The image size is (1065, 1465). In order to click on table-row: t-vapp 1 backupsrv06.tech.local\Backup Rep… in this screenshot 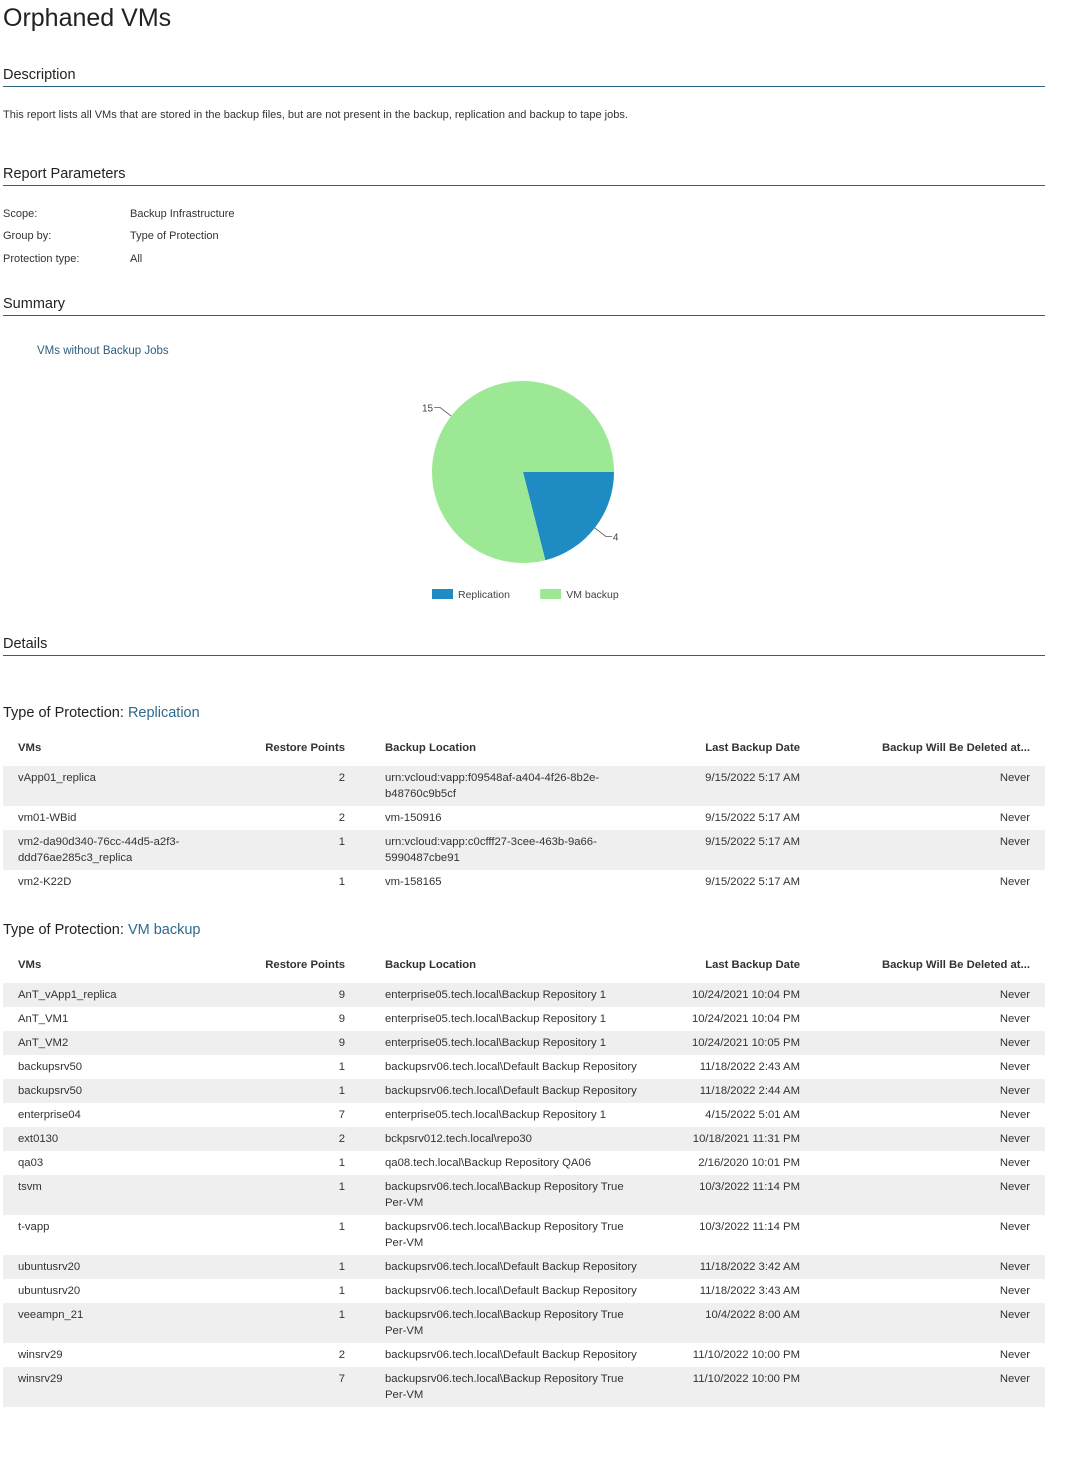, I will do `click(524, 1235)`.